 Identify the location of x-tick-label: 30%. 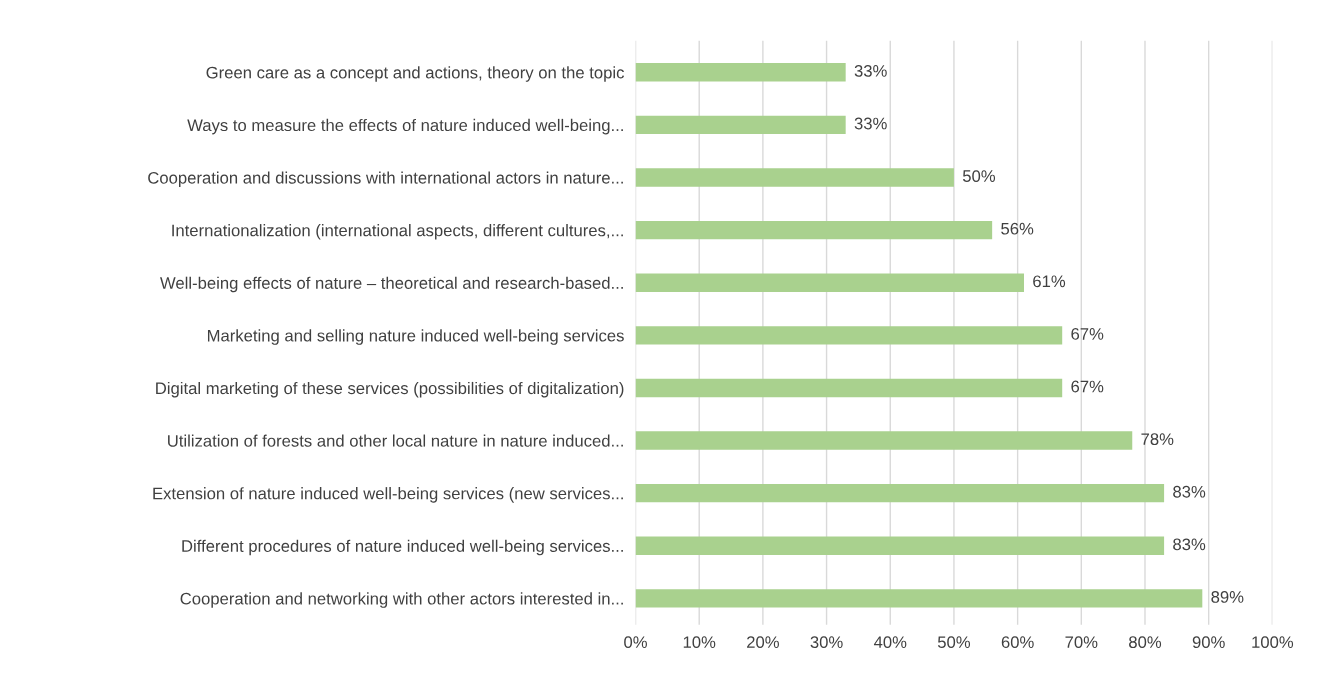
(826, 642).